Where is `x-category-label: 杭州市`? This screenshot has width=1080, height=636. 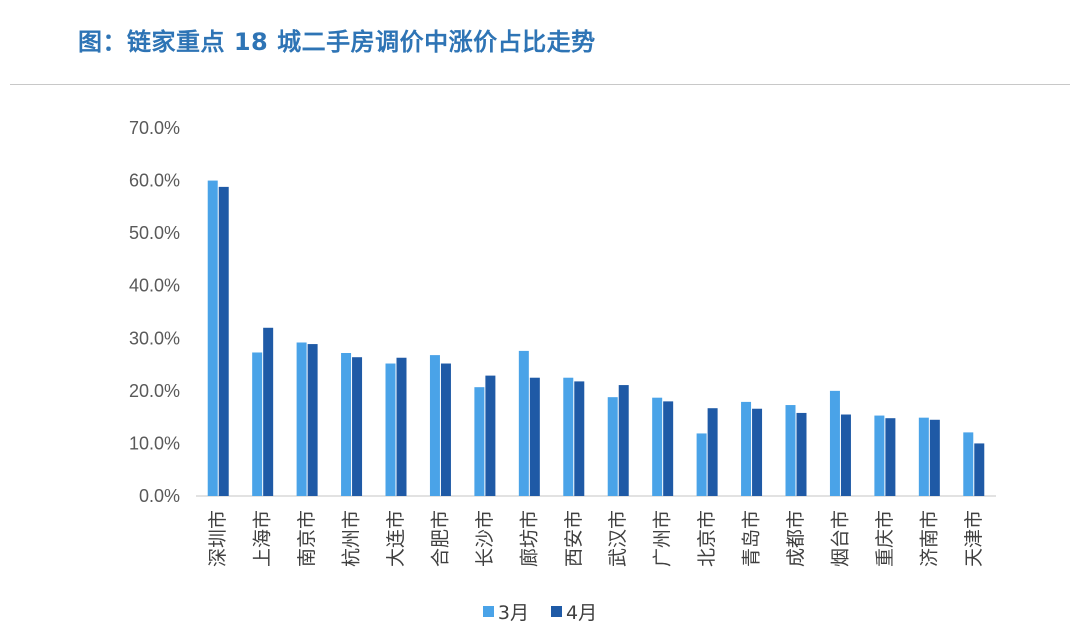 x-category-label: 杭州市 is located at coordinates (352, 538).